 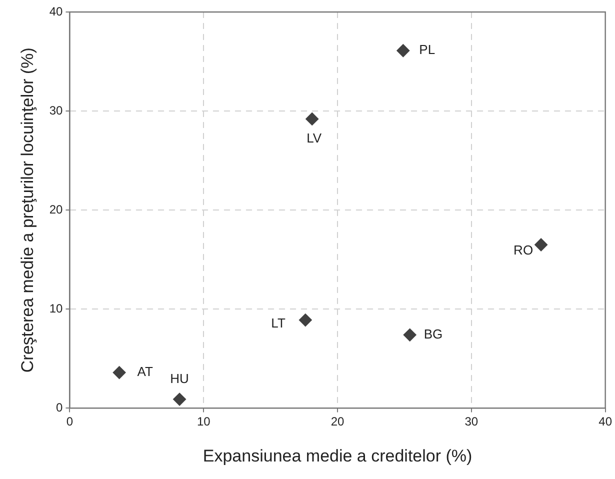 What do you see at coordinates (27, 210) in the screenshot?
I see `y-axis-title: Creşterea medie a preţurilor locuinţelor (%)` at bounding box center [27, 210].